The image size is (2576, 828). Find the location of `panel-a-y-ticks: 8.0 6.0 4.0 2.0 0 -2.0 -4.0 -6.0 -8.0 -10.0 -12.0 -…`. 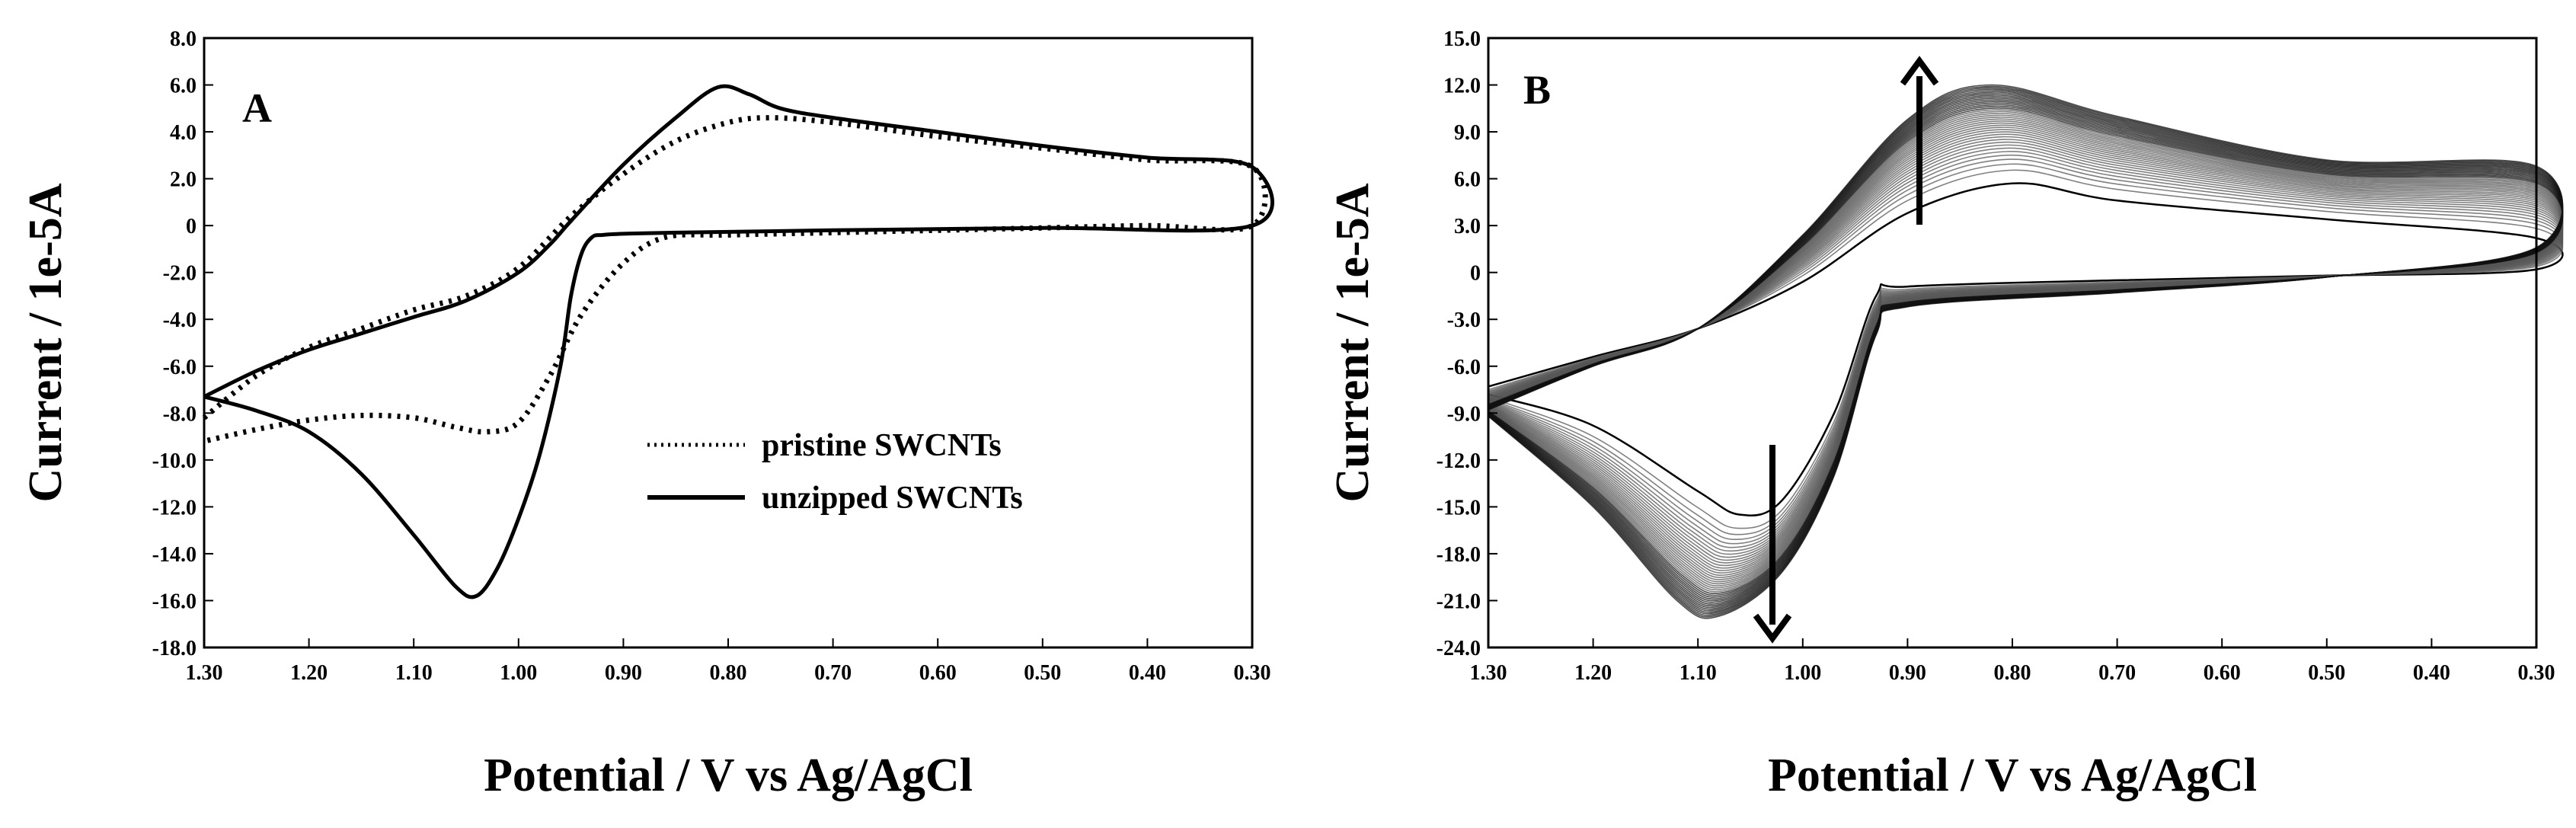

panel-a-y-ticks: 8.0 6.0 4.0 2.0 0 -2.0 -4.0 -6.0 -8.0 -10.0 -12.0 -… is located at coordinates (183, 343).